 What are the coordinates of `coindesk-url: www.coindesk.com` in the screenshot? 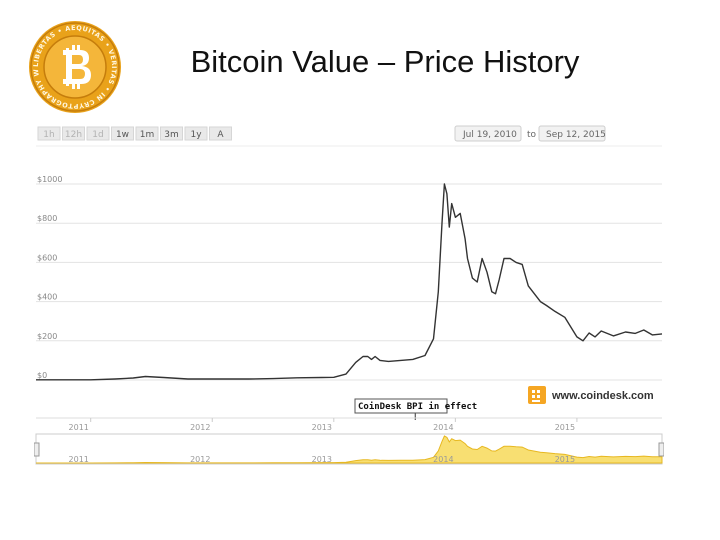 It's located at (602, 396).